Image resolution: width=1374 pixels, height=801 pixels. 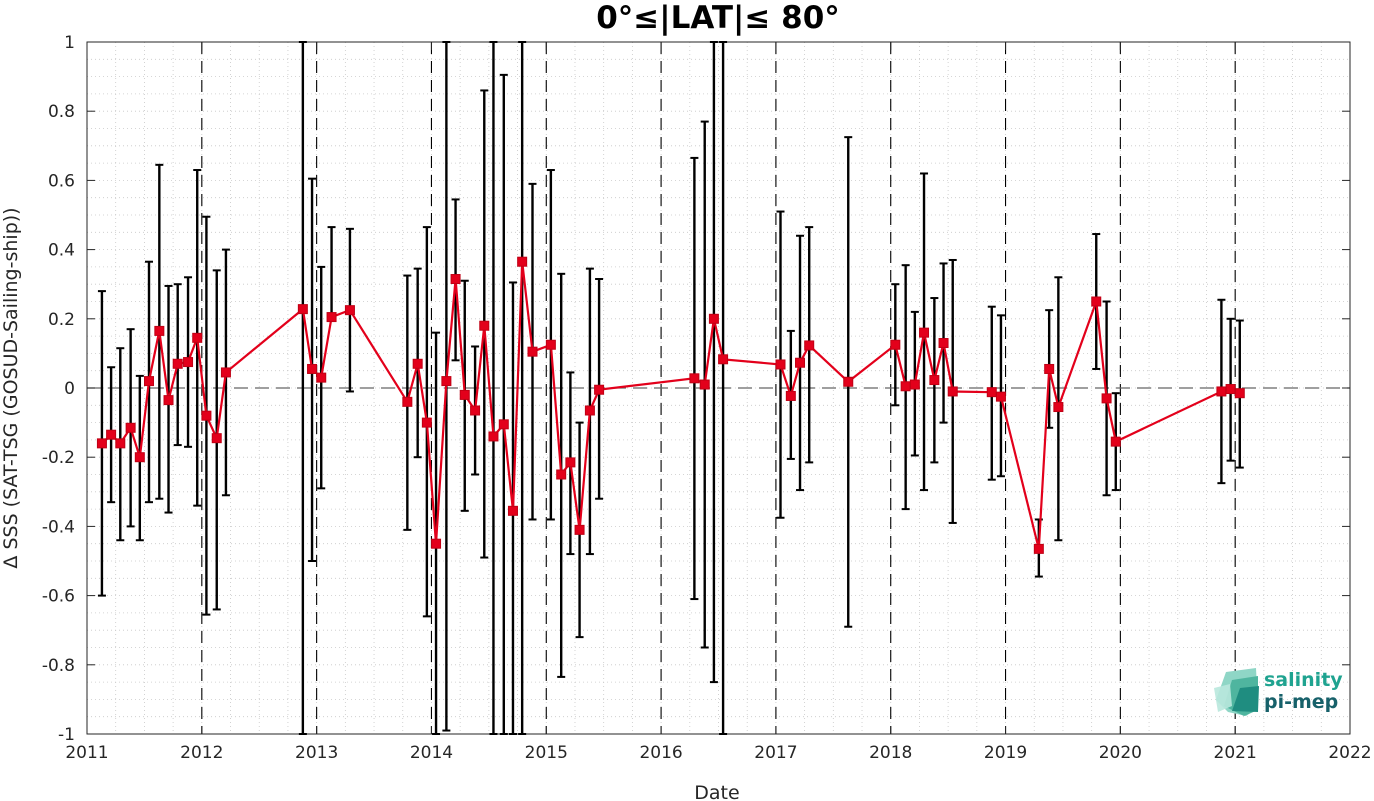 I want to click on chart-title: 0°≤|LAT|≤ 80°, so click(x=718, y=18).